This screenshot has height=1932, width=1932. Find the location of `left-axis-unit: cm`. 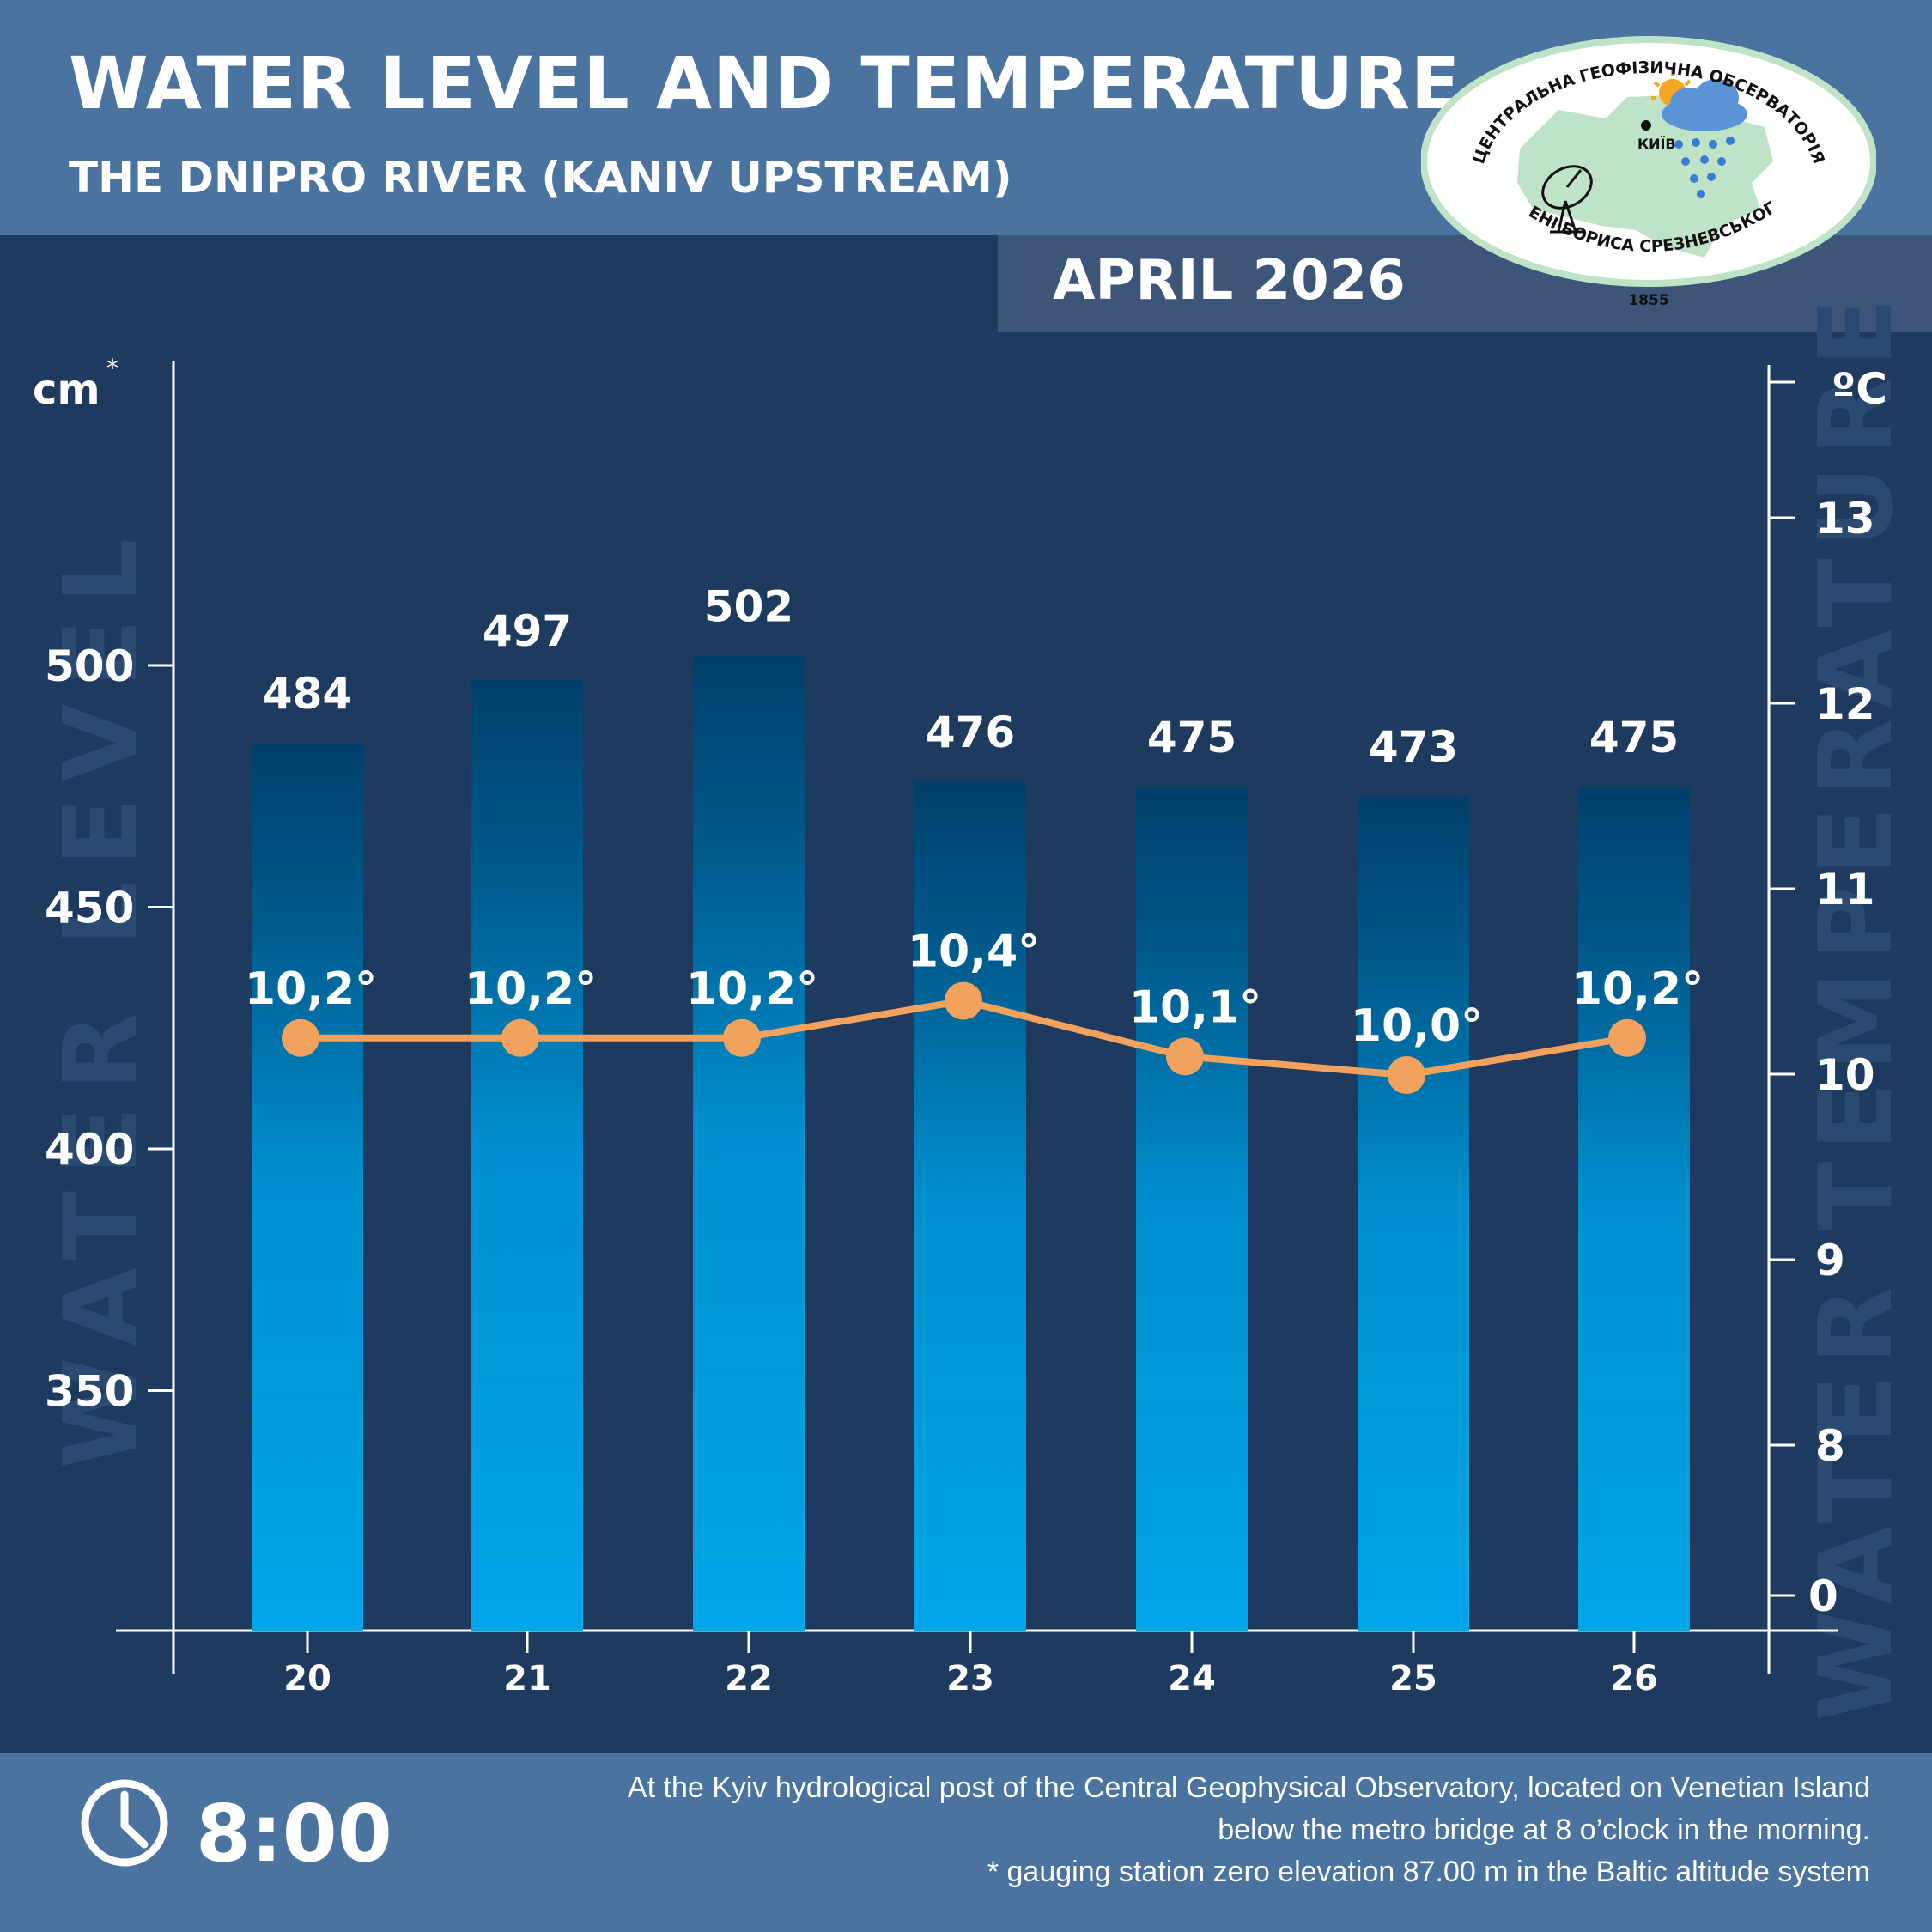

left-axis-unit: cm is located at coordinates (66, 390).